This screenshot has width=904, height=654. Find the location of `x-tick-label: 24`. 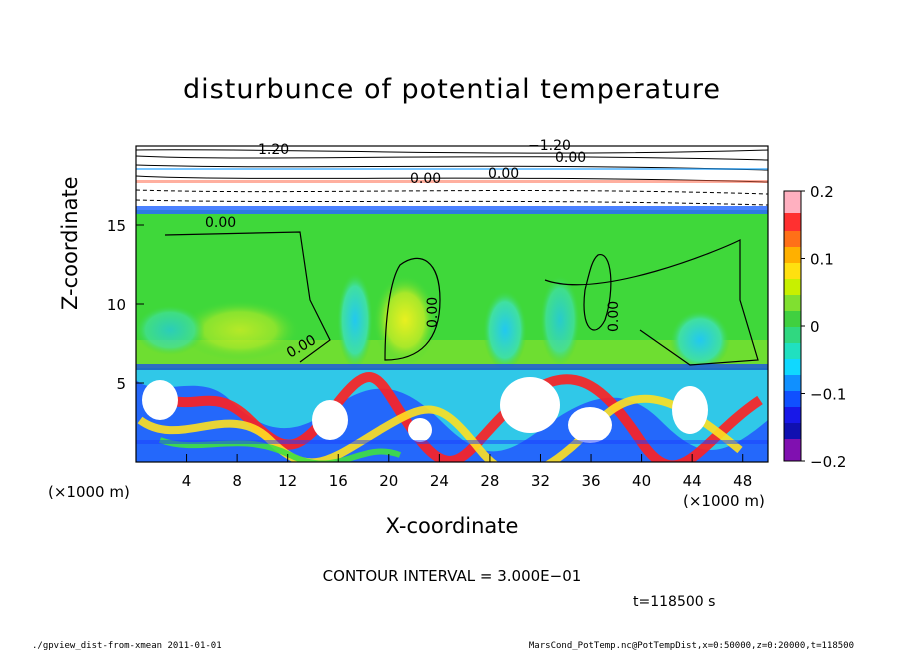

x-tick-label: 24 is located at coordinates (439, 481).